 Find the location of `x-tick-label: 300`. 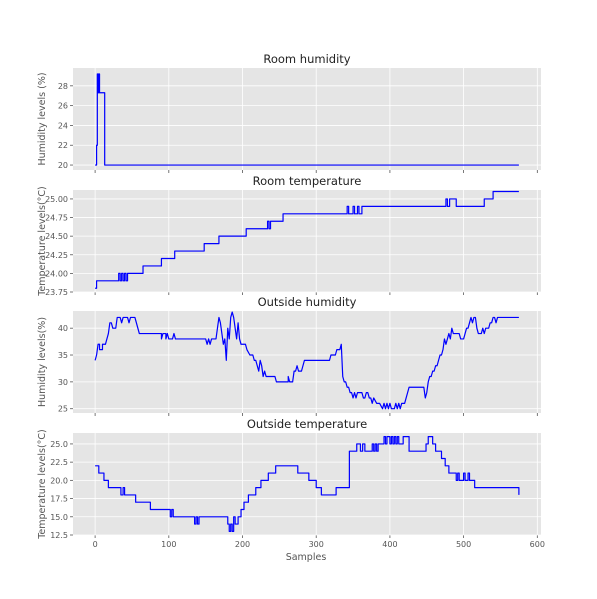

x-tick-label: 300 is located at coordinates (316, 544).